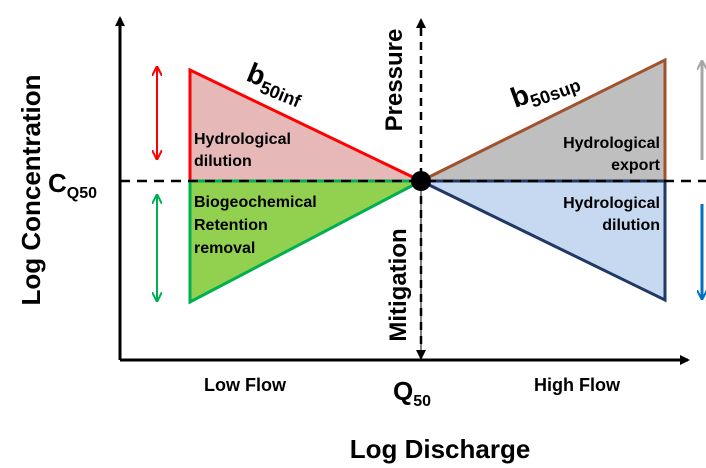  I want to click on q50-label: Q50, so click(412, 393).